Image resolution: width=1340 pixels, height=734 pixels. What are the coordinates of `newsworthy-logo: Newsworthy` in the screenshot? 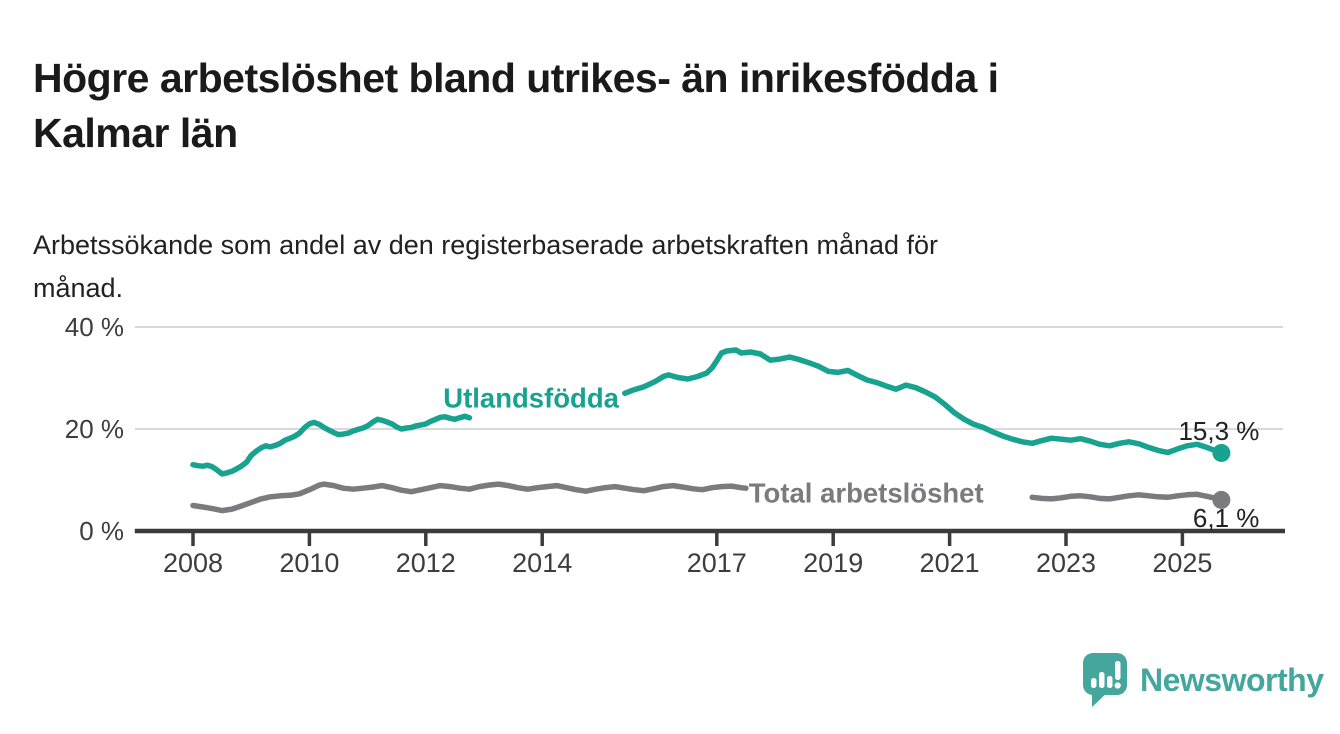 It's located at (1203, 680).